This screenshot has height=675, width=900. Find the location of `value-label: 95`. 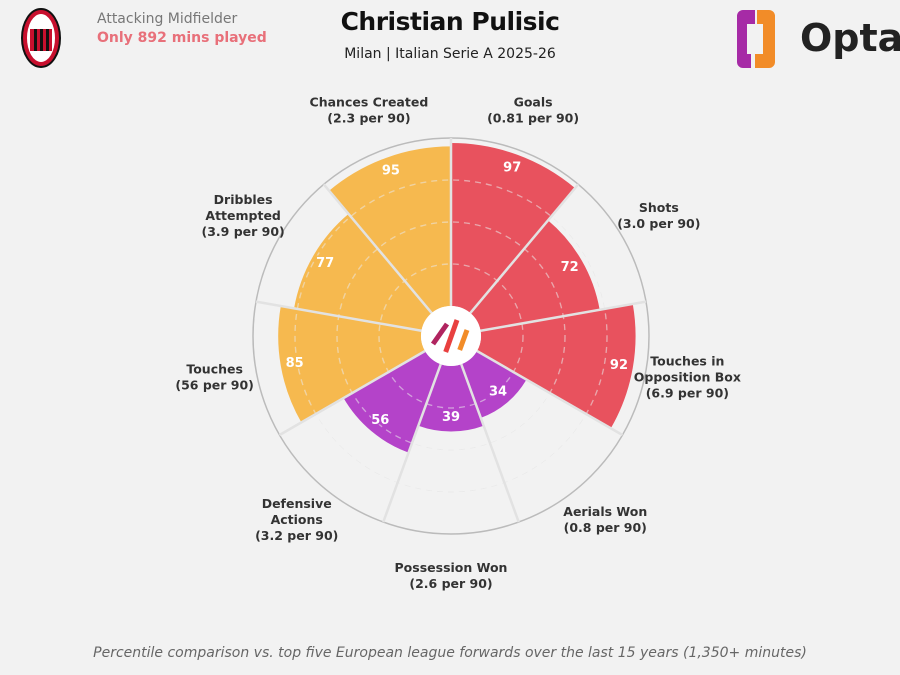

value-label: 95 is located at coordinates (391, 170).